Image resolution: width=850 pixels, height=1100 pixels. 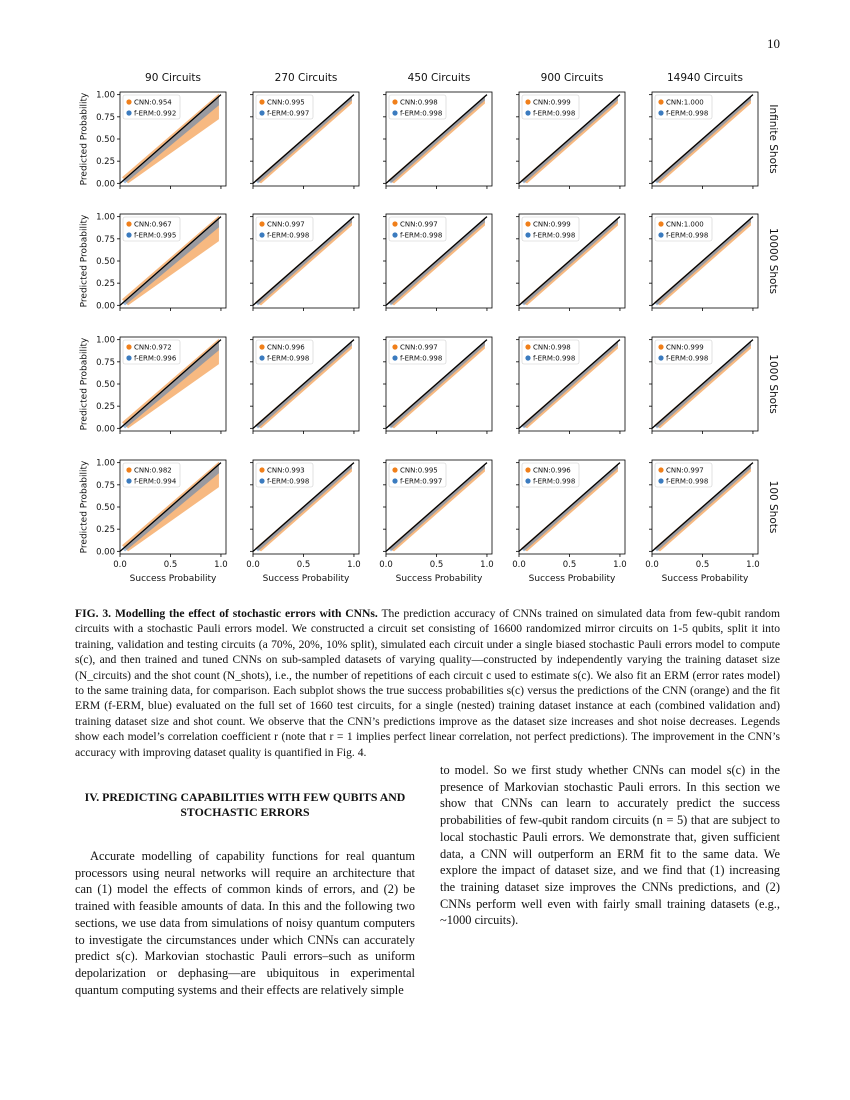 What do you see at coordinates (439, 78) in the screenshot?
I see `column-title: 450 Circuits` at bounding box center [439, 78].